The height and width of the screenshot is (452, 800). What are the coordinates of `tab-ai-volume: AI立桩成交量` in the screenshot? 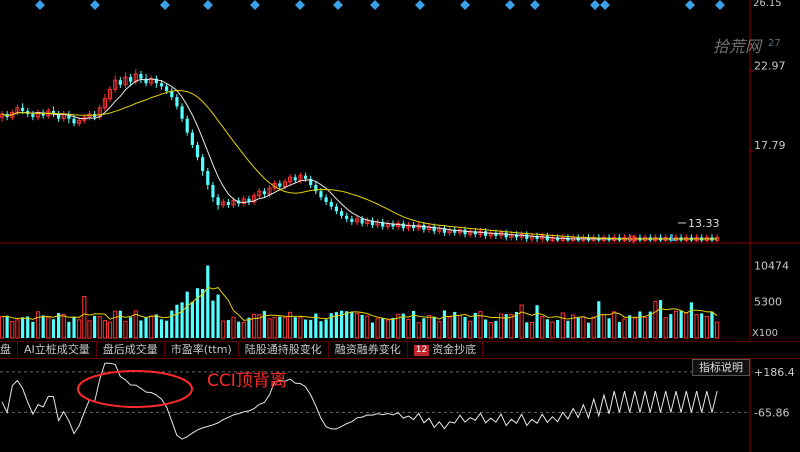 It's located at (57, 350).